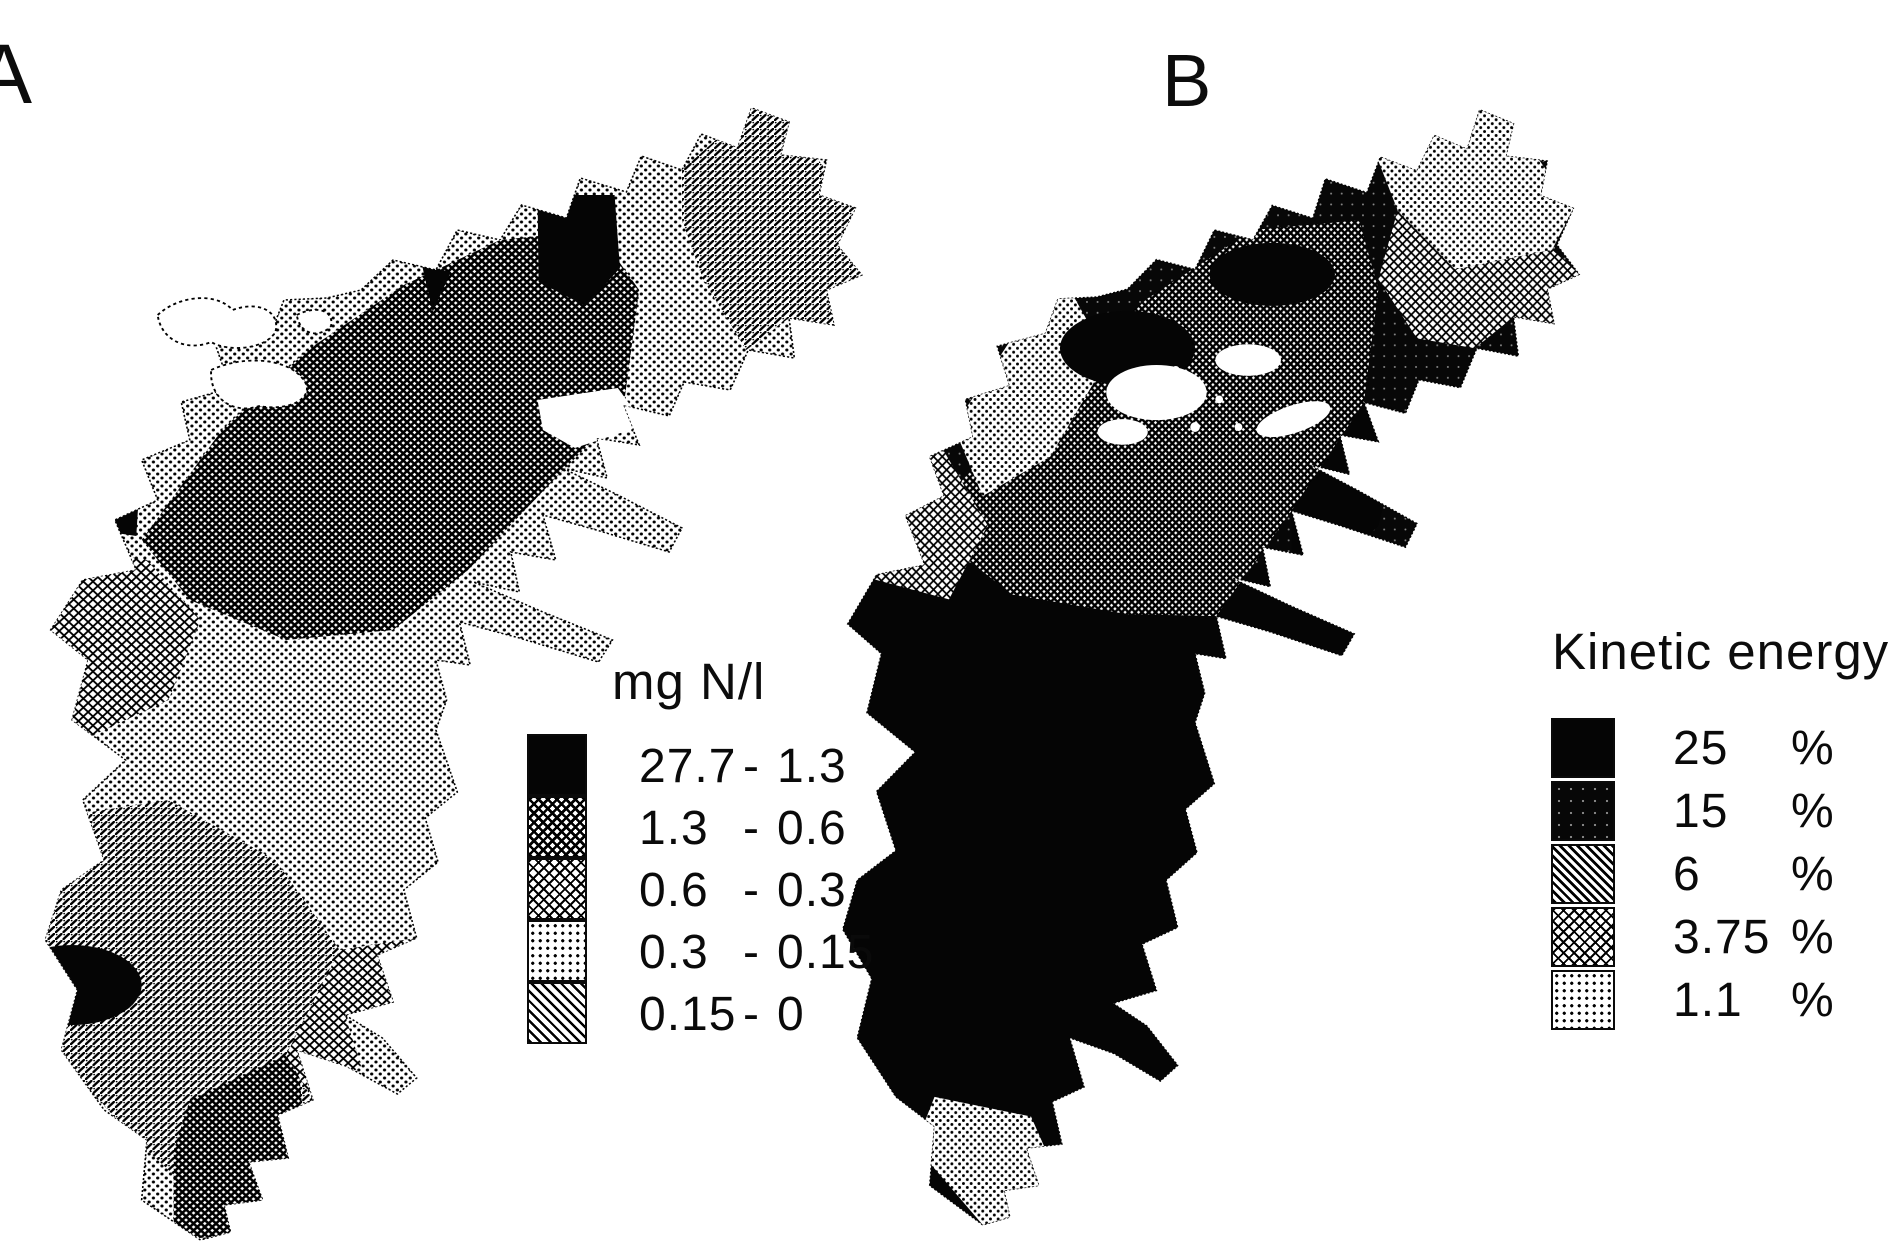 Image resolution: width=1903 pixels, height=1246 pixels. Describe the element at coordinates (791, 1014) in the screenshot. I see `range-hi: 0` at that location.